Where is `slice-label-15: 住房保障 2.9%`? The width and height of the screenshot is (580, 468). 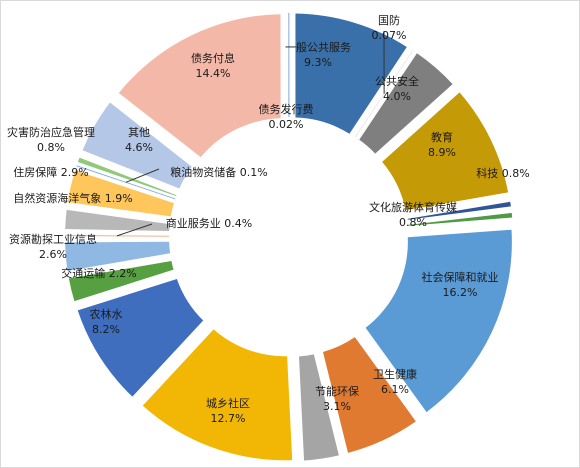 slice-label-15: 住房保障 2.9% is located at coordinates (50, 172).